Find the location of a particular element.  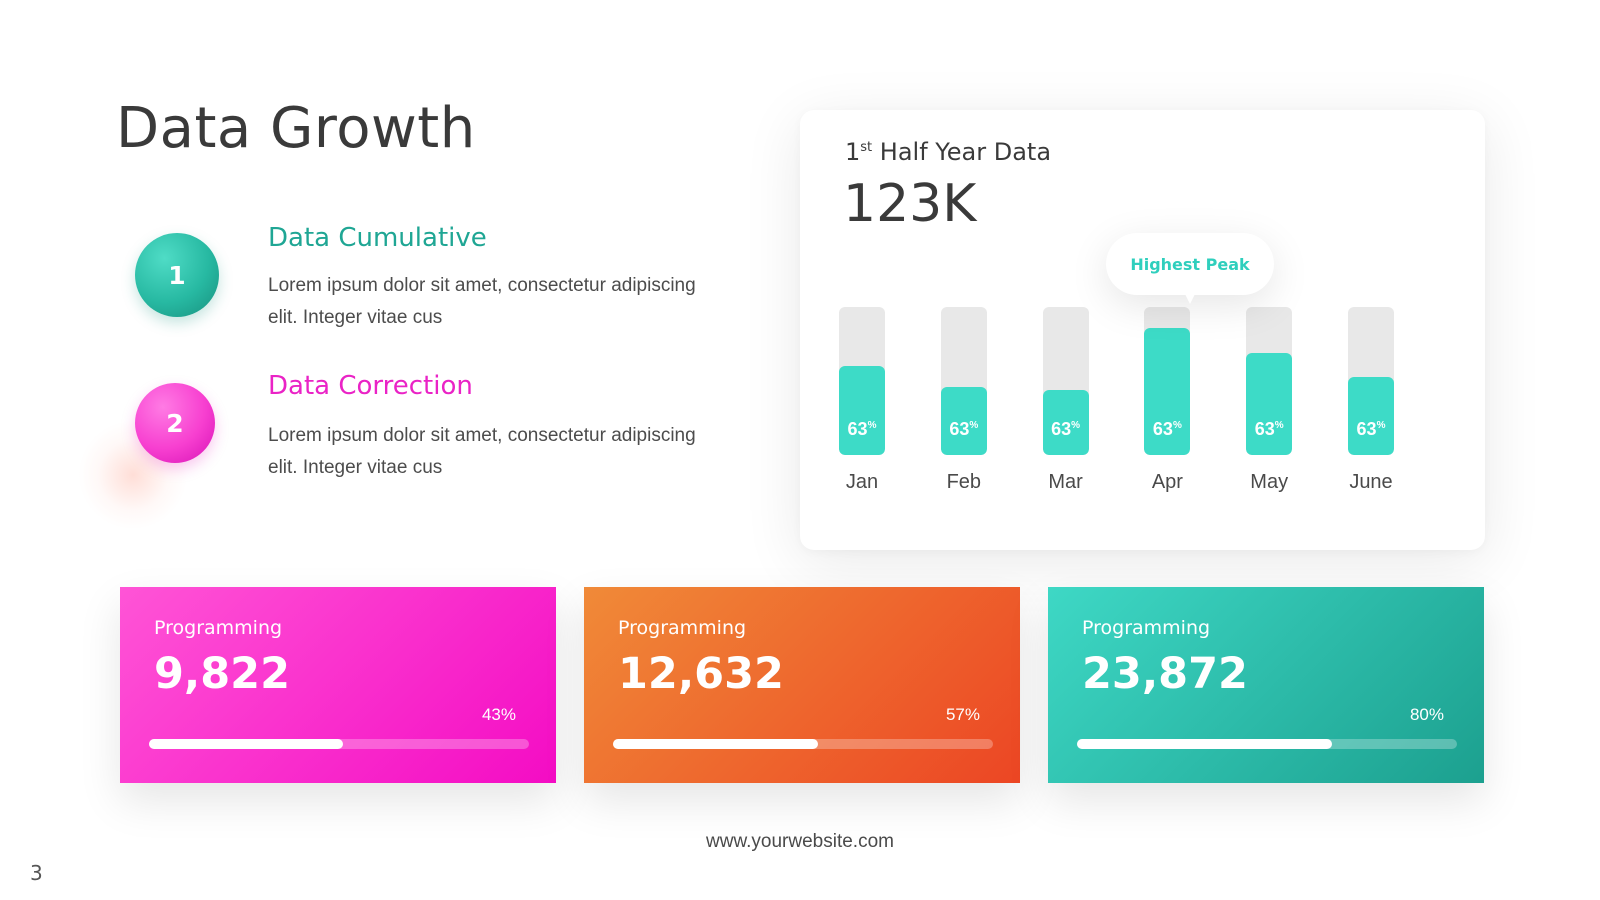

x-axis-label-may: May is located at coordinates (1269, 482).